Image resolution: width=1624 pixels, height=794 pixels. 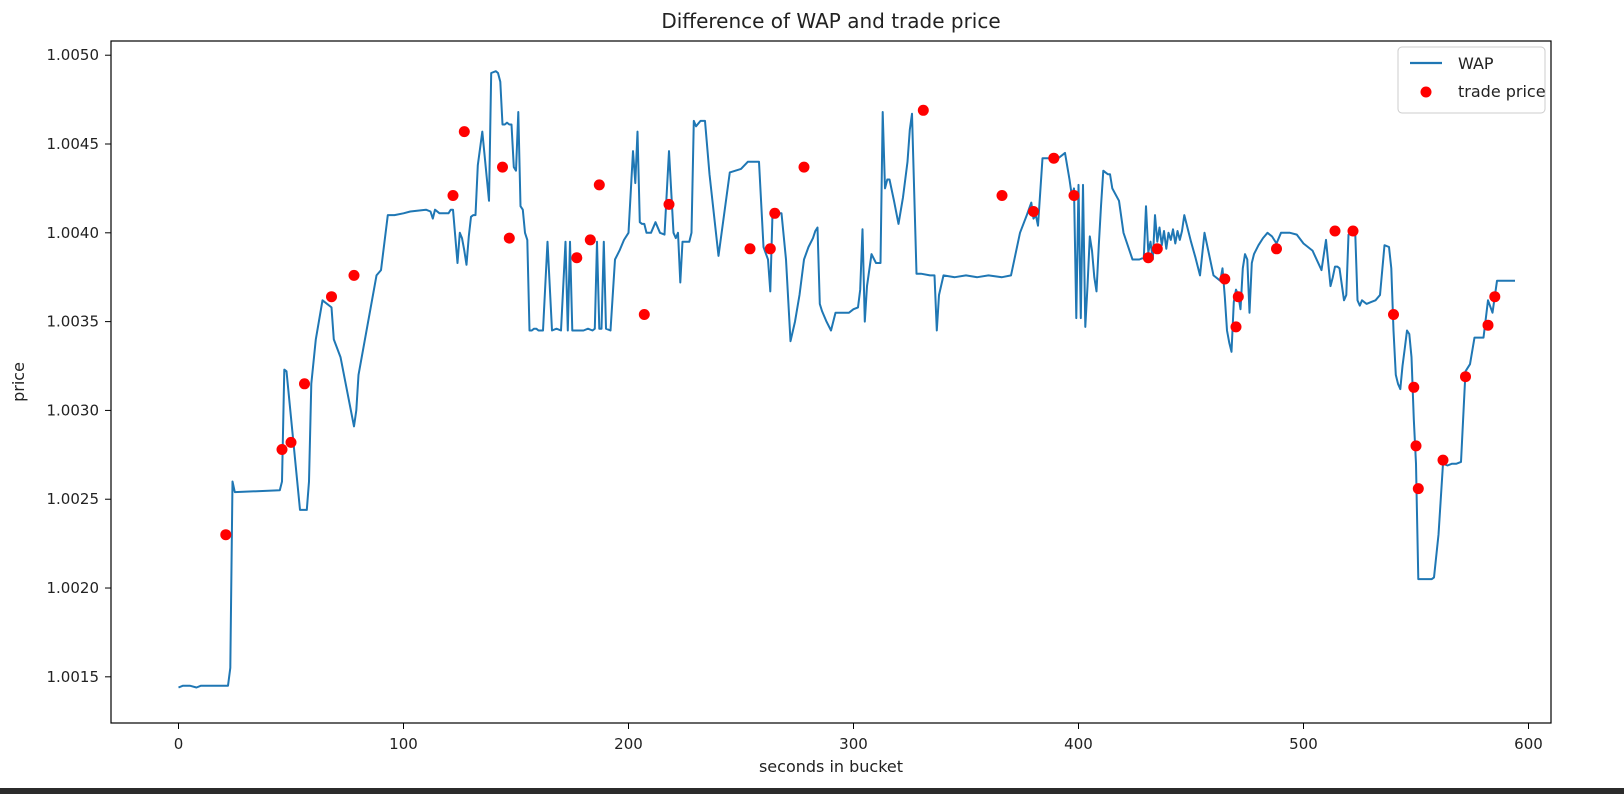 What do you see at coordinates (1476, 63) in the screenshot?
I see `legend-label-wap: WAP` at bounding box center [1476, 63].